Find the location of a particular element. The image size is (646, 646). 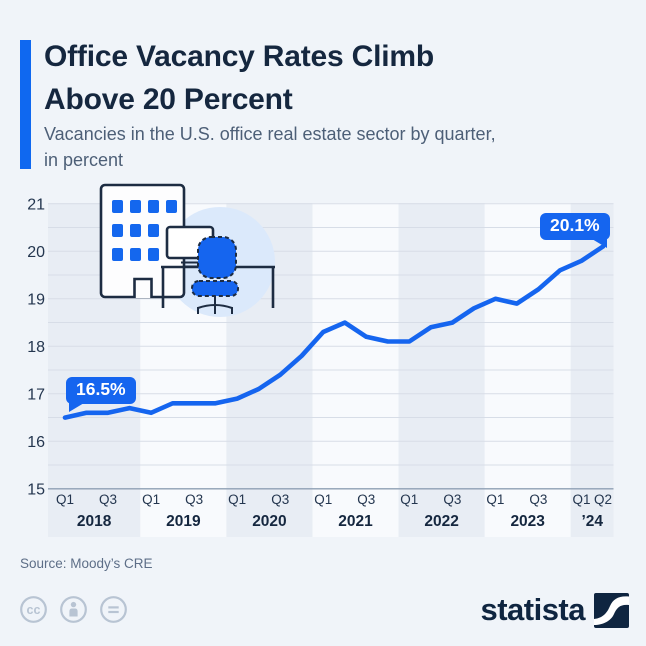

title-accent-bar is located at coordinates (25, 104).